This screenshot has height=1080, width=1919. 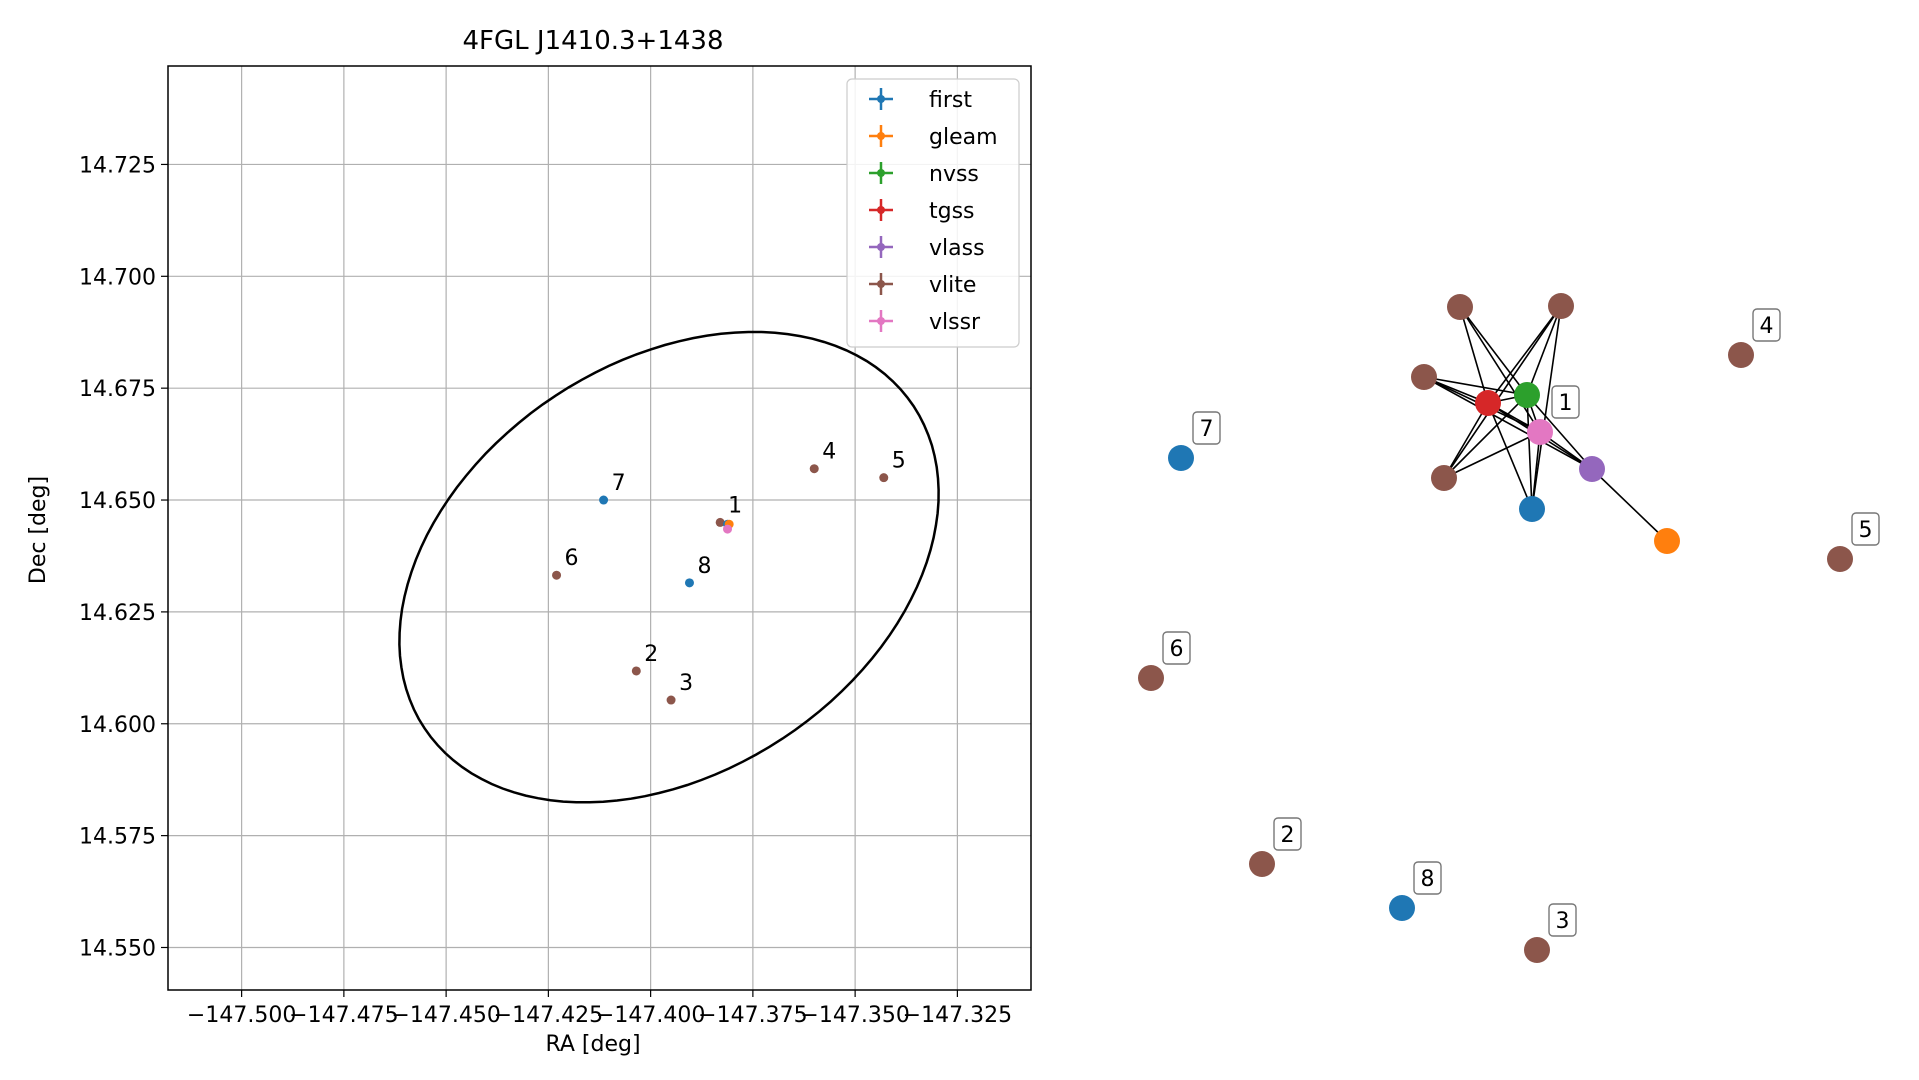 I want to click on point-label: 5, so click(x=899, y=461).